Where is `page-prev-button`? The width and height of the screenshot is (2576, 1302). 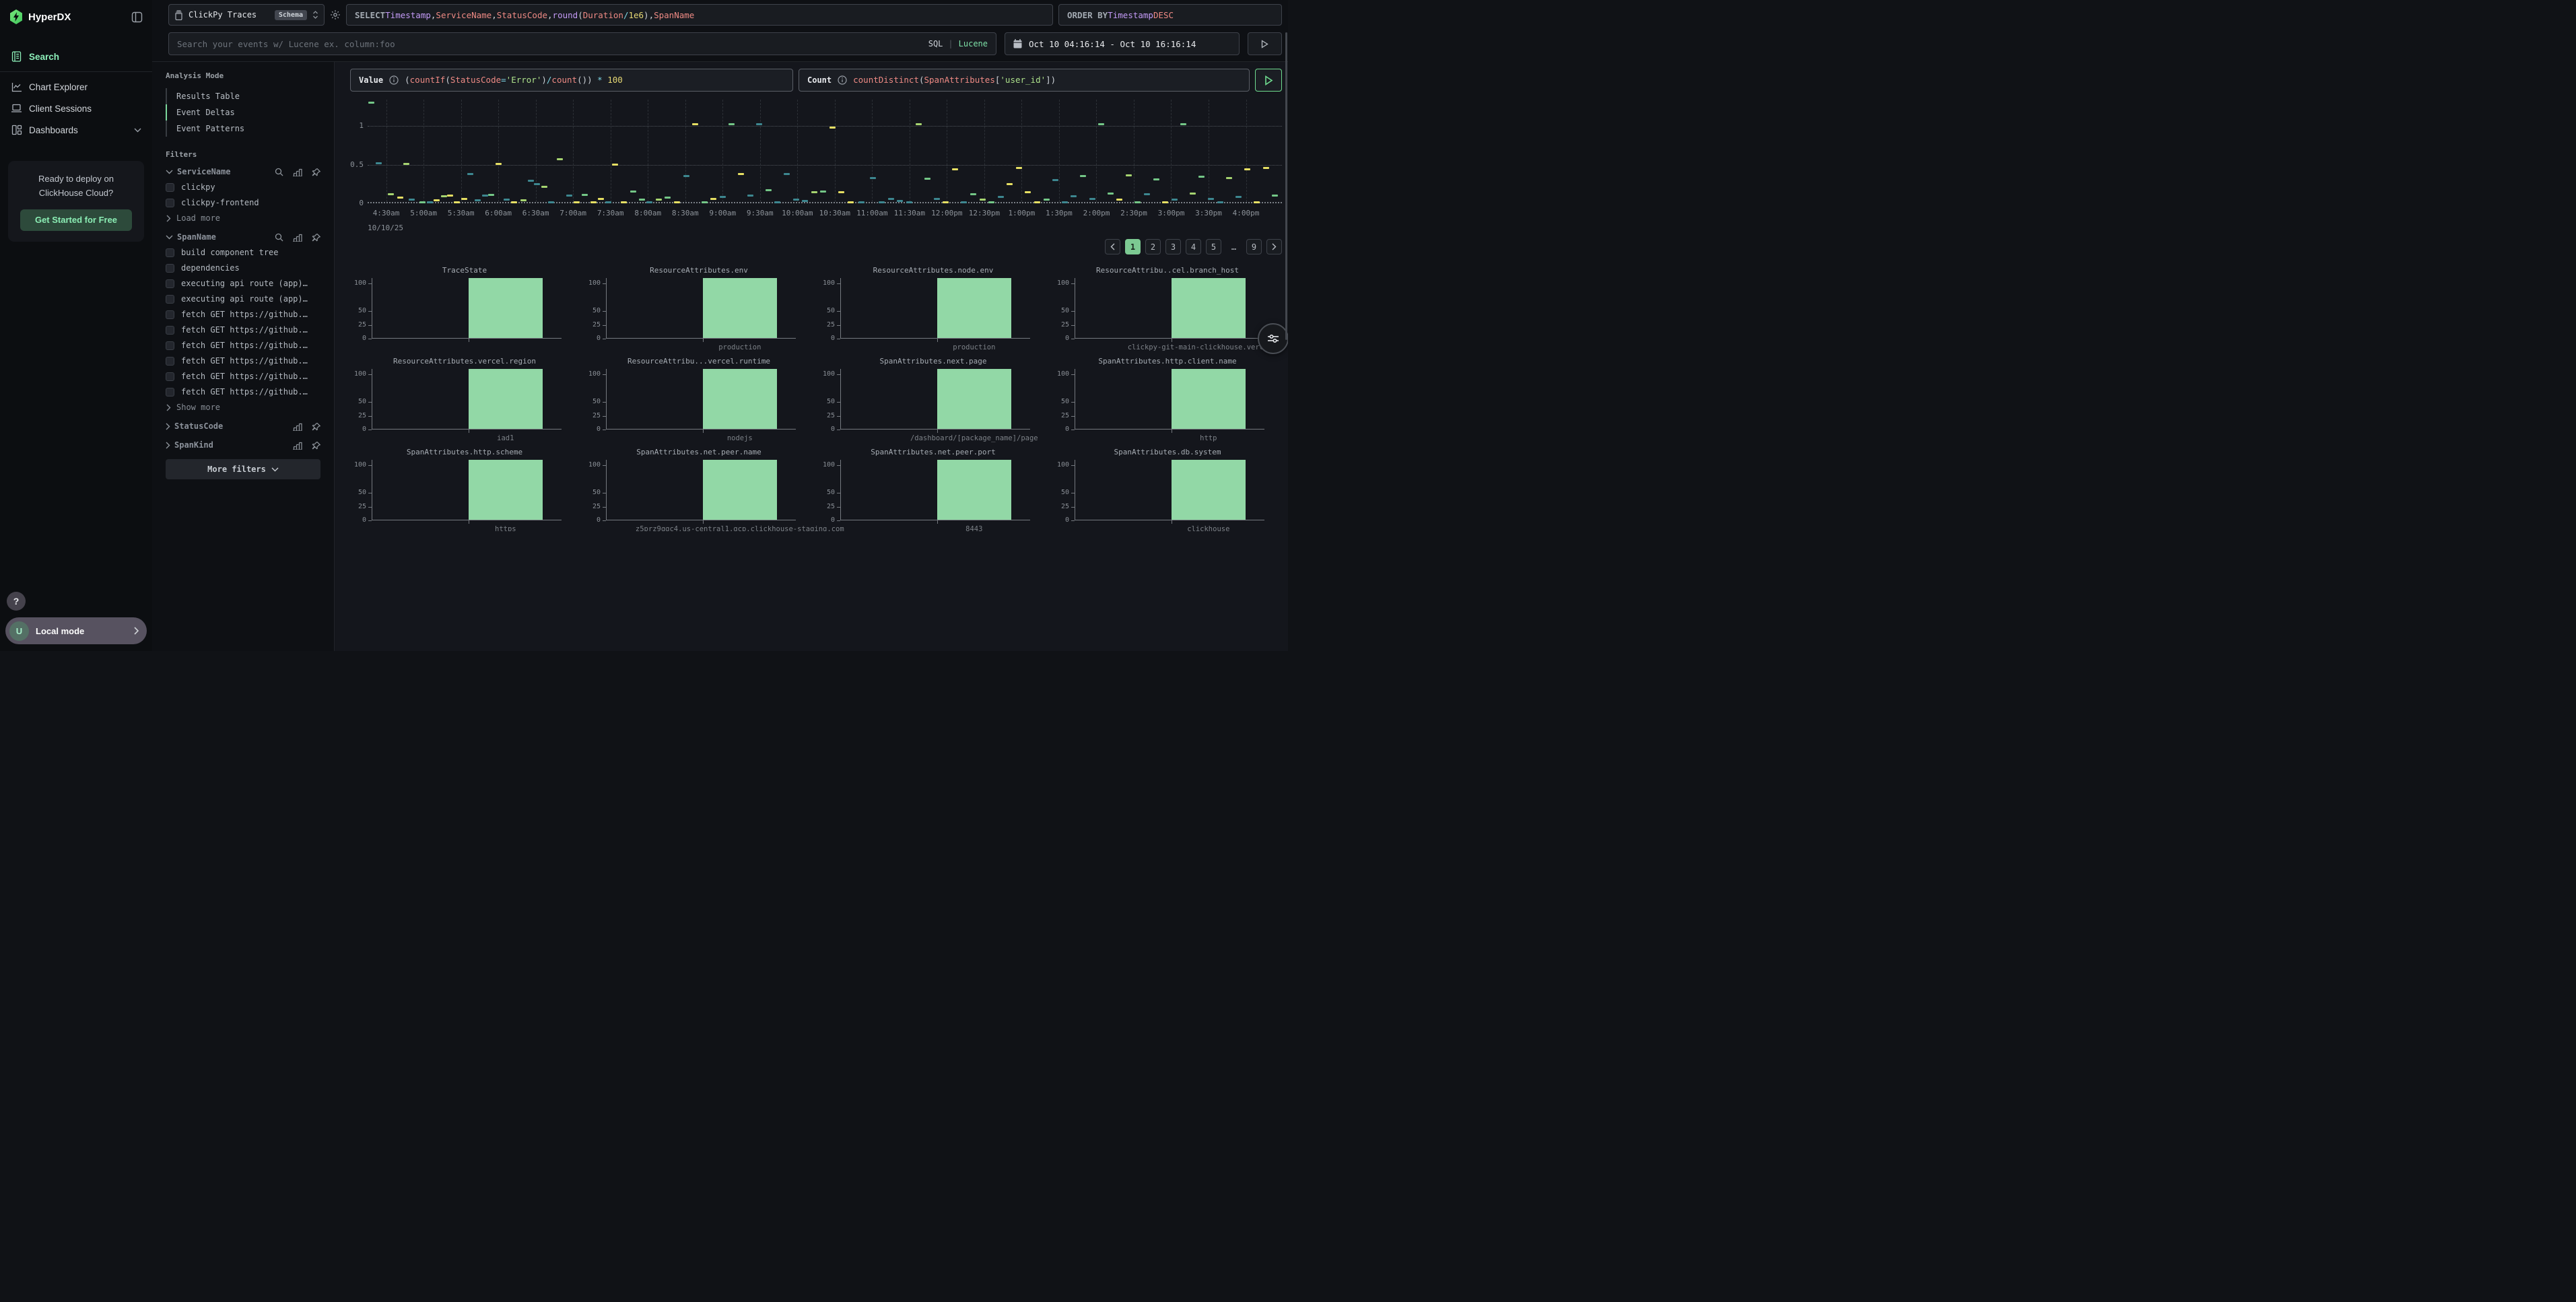 page-prev-button is located at coordinates (1112, 246).